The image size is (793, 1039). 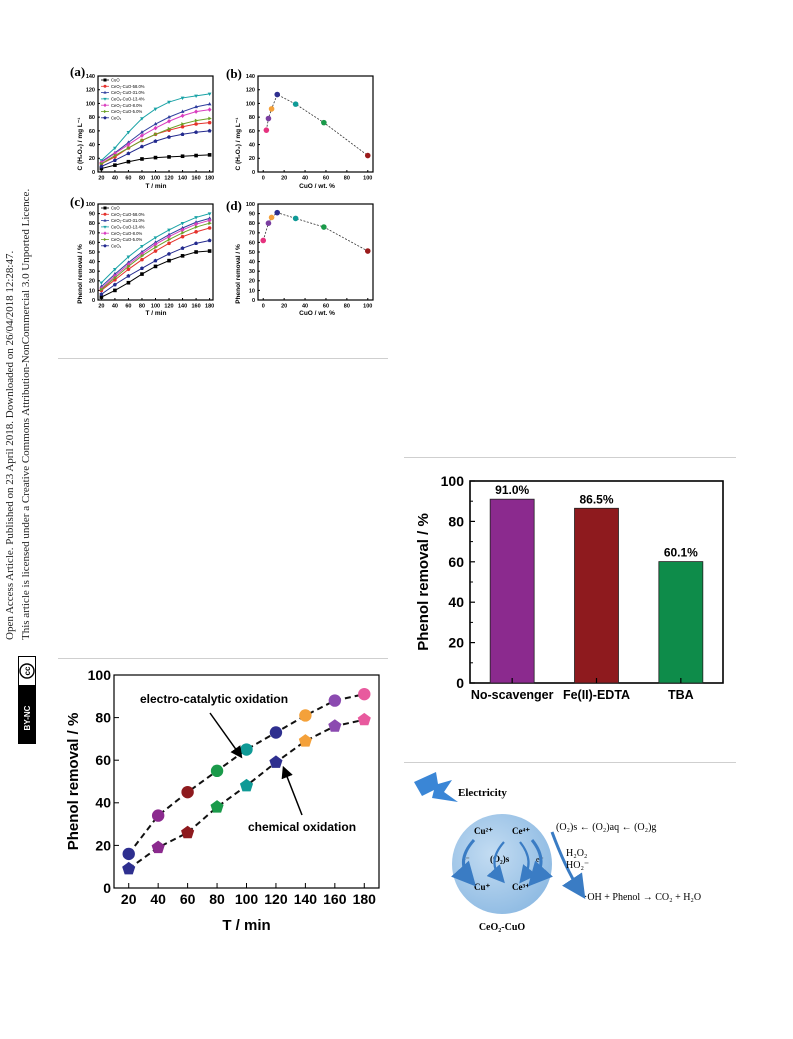 I want to click on panel-b-plot: 0 20 40 60 80 100 0 20 40 60 80 100 120 140, so click(x=310, y=128).